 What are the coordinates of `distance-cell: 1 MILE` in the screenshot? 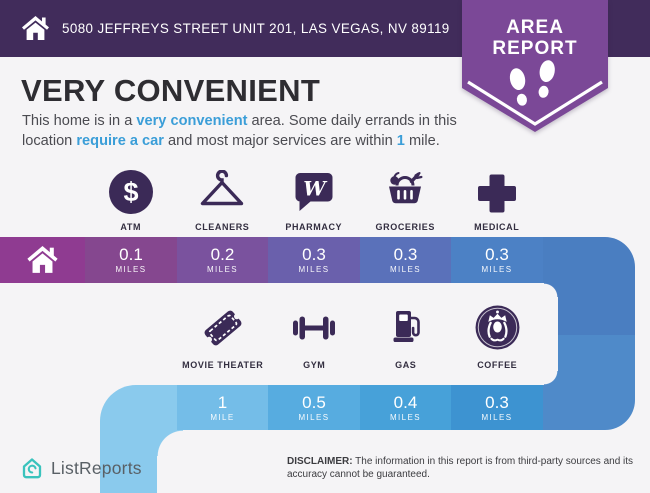 It's located at (222, 407).